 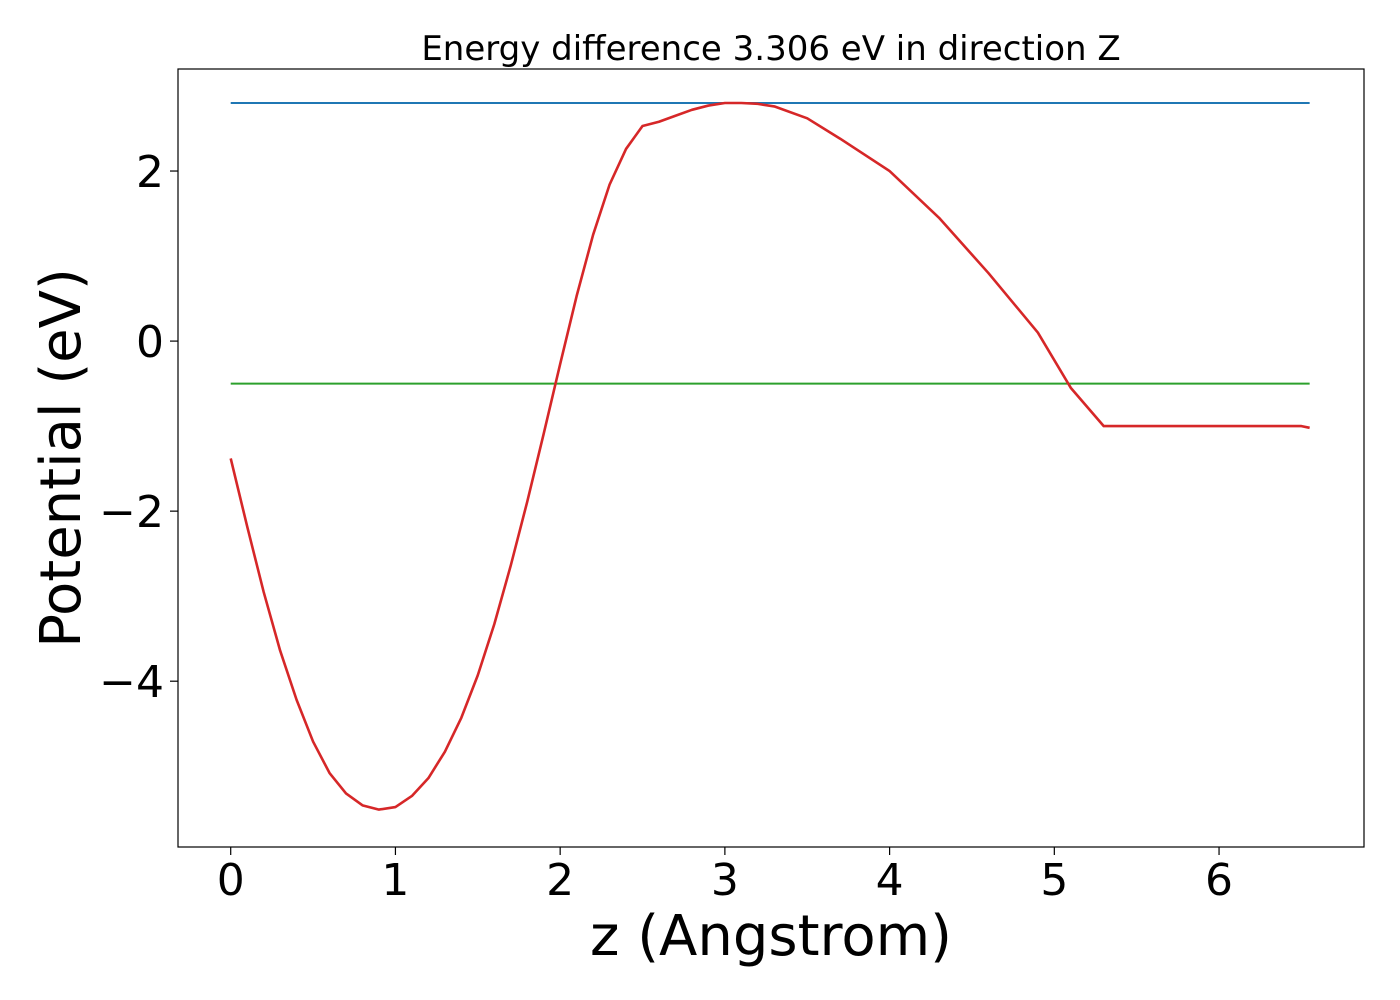 What do you see at coordinates (138, 427) in the screenshot?
I see `y-axis-ticks: −4 −2 0 2` at bounding box center [138, 427].